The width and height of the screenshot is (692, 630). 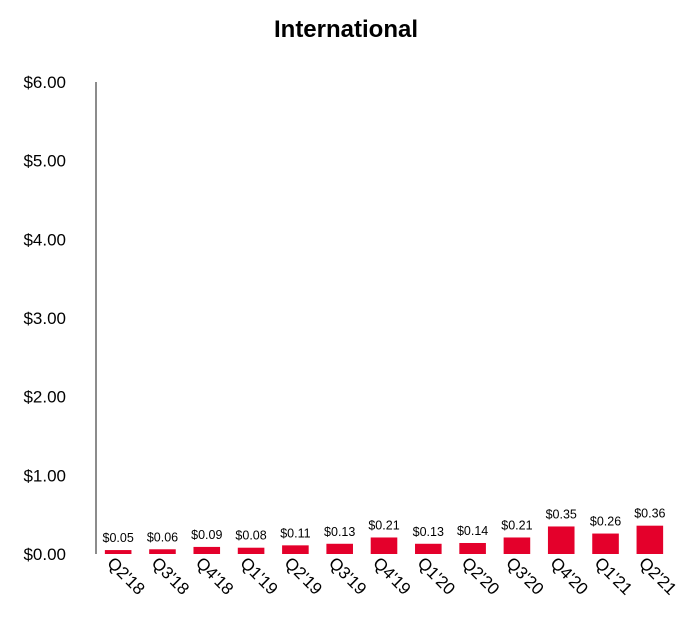 What do you see at coordinates (44, 554) in the screenshot?
I see `y-tick-label: $0.00` at bounding box center [44, 554].